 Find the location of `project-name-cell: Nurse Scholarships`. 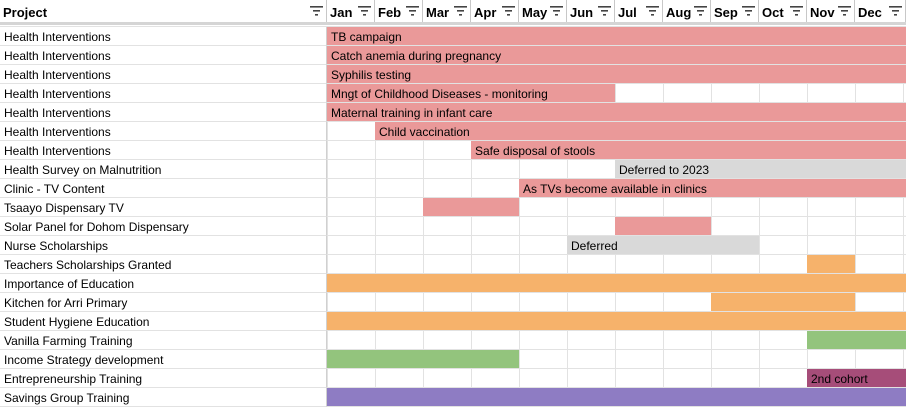

project-name-cell: Nurse Scholarships is located at coordinates (163, 245).